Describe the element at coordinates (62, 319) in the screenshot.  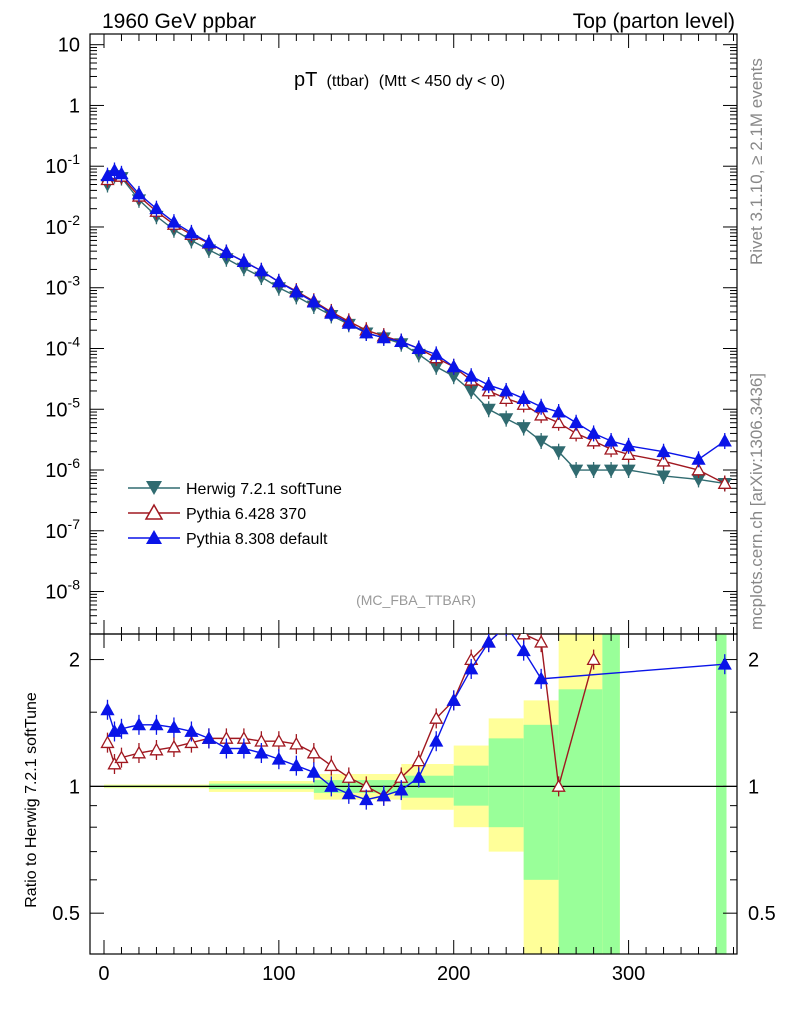
I see `main-y-tick-labels: 10 1 10⁻¹ 10⁻² 10⁻³ 10⁻⁴ 10⁻⁵ 10⁻⁶ 10⁻⁷ 10⁻⁸` at that location.